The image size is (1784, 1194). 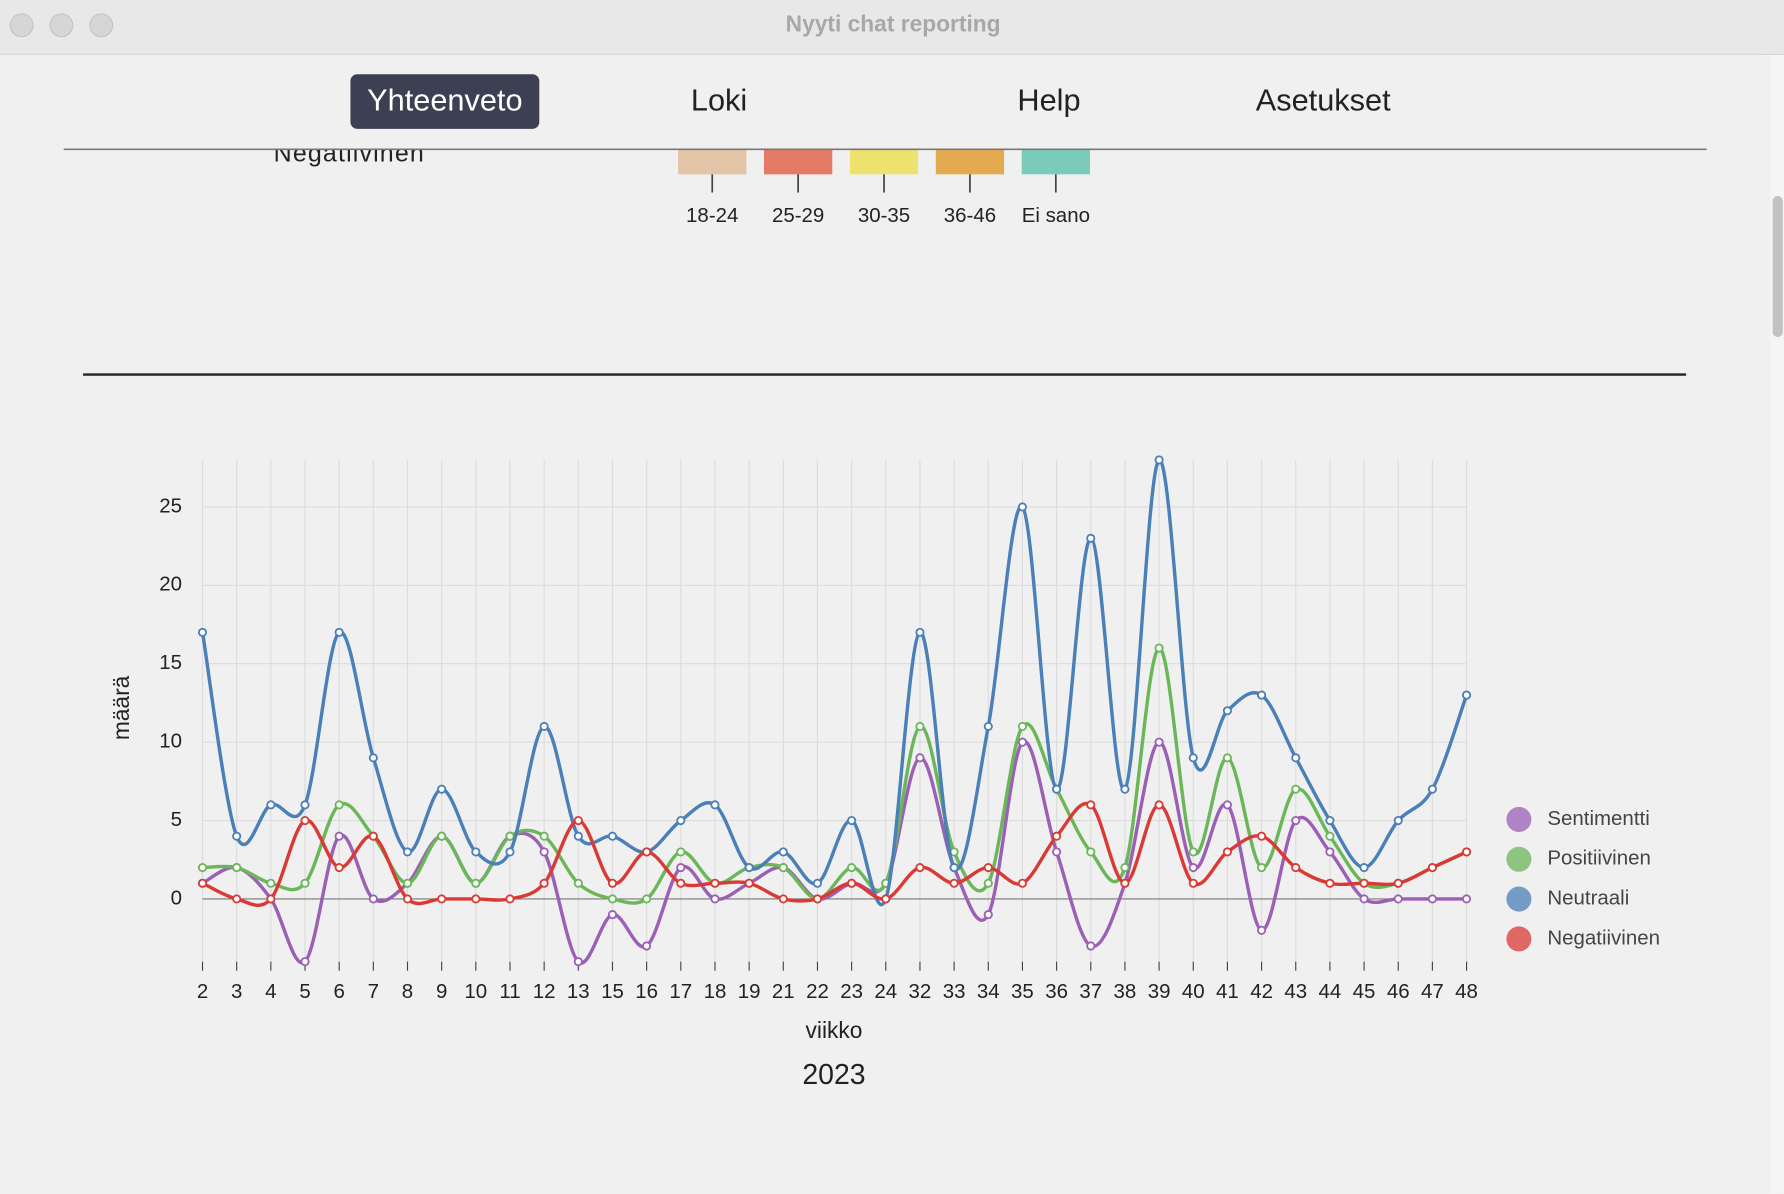 What do you see at coordinates (1598, 818) in the screenshot?
I see `legend-label: Sentimentti` at bounding box center [1598, 818].